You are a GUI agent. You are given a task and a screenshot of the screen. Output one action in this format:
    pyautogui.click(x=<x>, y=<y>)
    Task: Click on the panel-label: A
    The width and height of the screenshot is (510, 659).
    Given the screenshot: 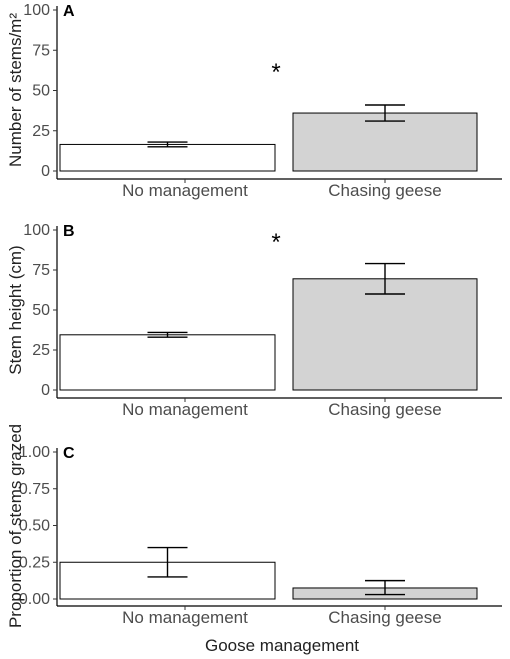 What is the action you would take?
    pyautogui.click(x=69, y=11)
    